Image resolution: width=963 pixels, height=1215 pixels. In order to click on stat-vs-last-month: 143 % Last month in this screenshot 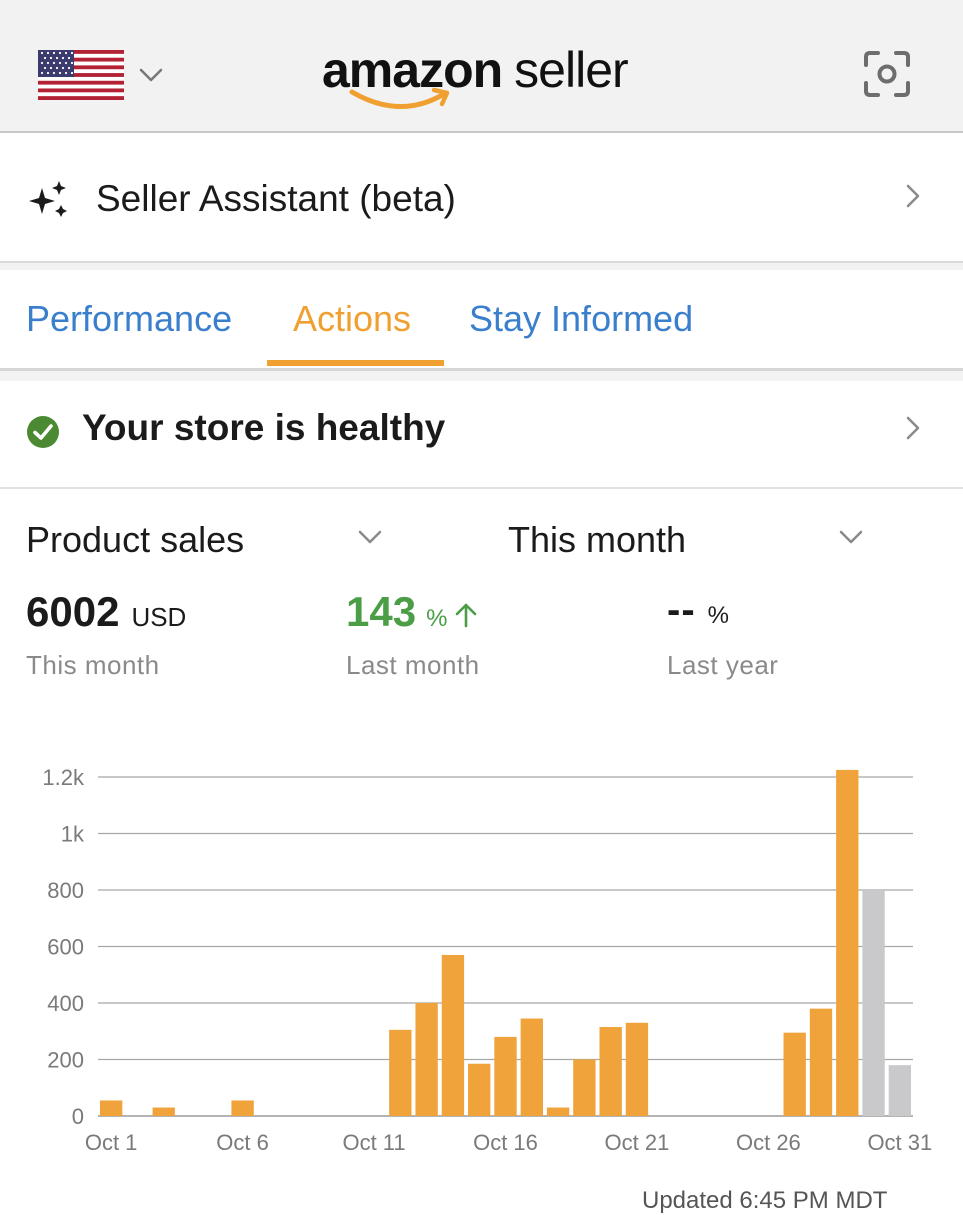, I will do `click(413, 634)`.